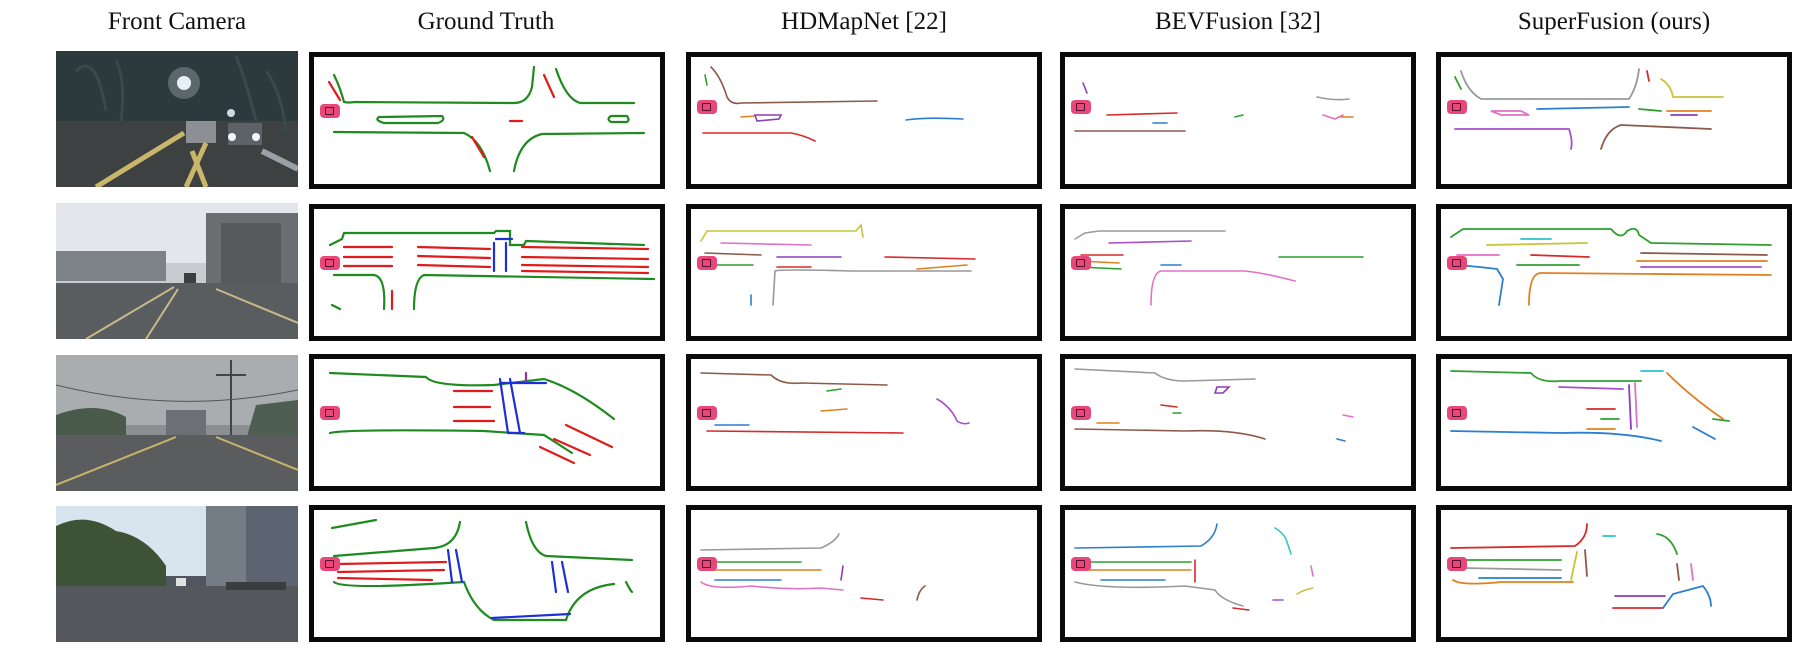  I want to click on header-ground-truth: Ground Truth, so click(486, 21).